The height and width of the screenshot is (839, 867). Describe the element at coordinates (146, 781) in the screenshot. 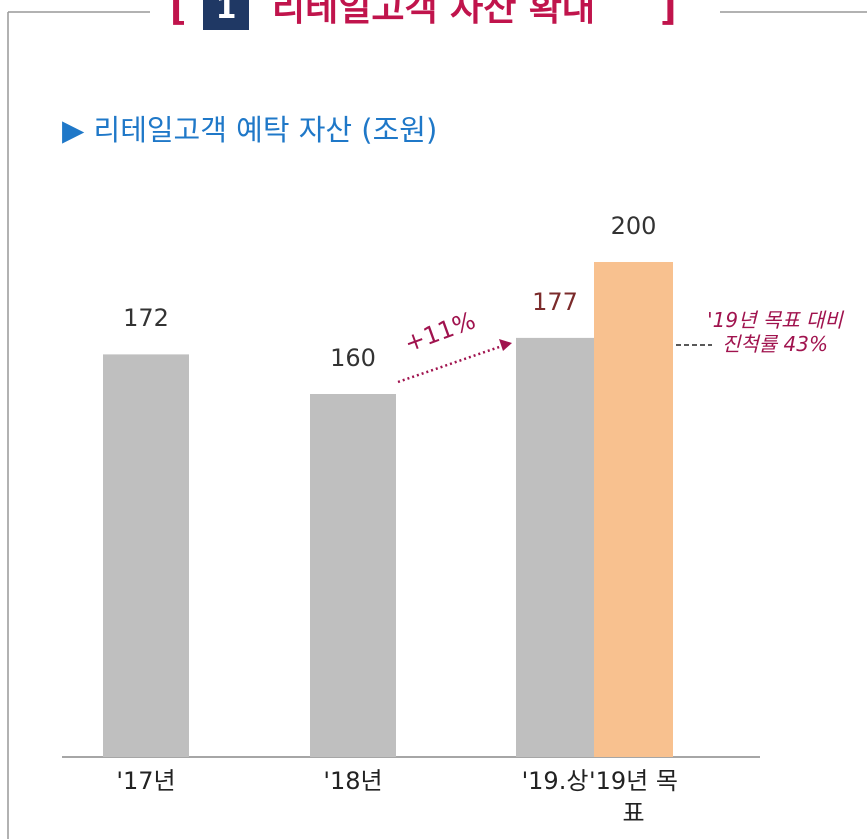

I see `x-tick-label: '17년` at that location.